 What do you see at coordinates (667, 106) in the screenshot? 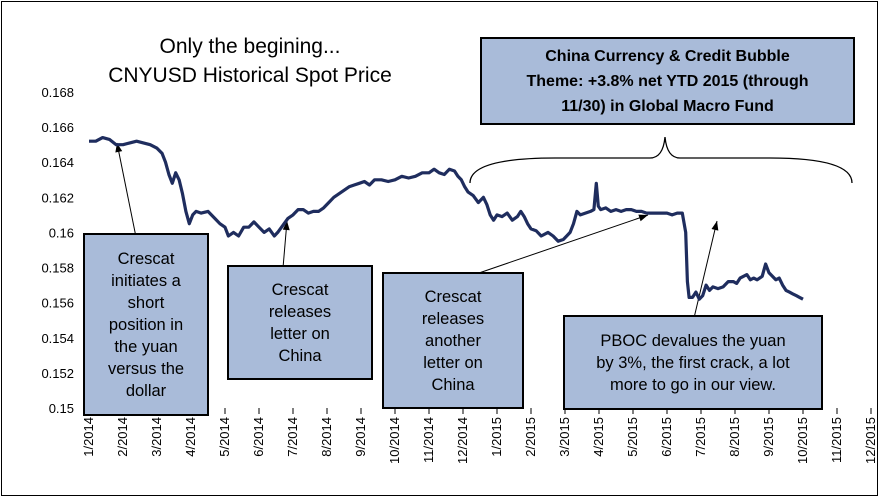
I see `callout-theme-line: 11/30) in Global Macro Fund` at bounding box center [667, 106].